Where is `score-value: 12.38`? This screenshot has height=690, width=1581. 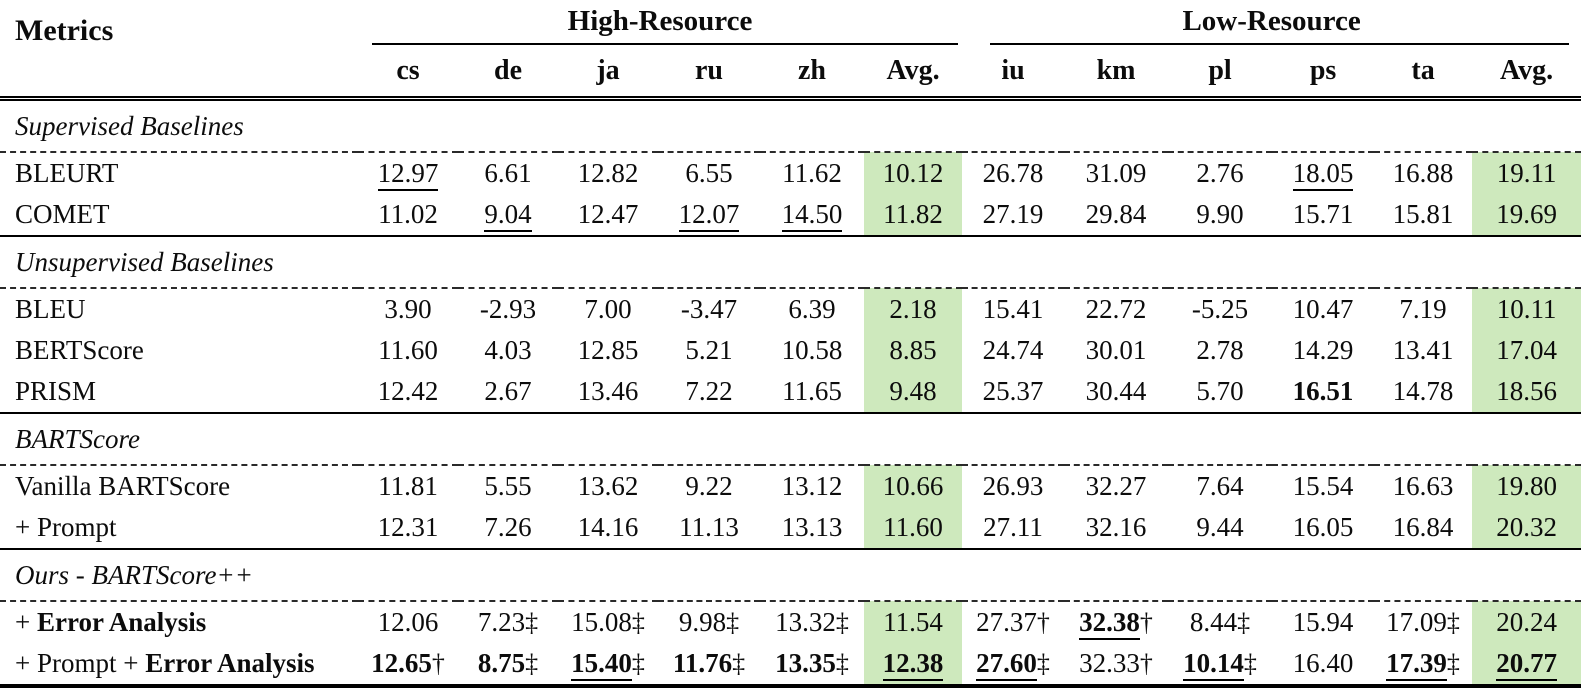
score-value: 12.38 is located at coordinates (913, 664).